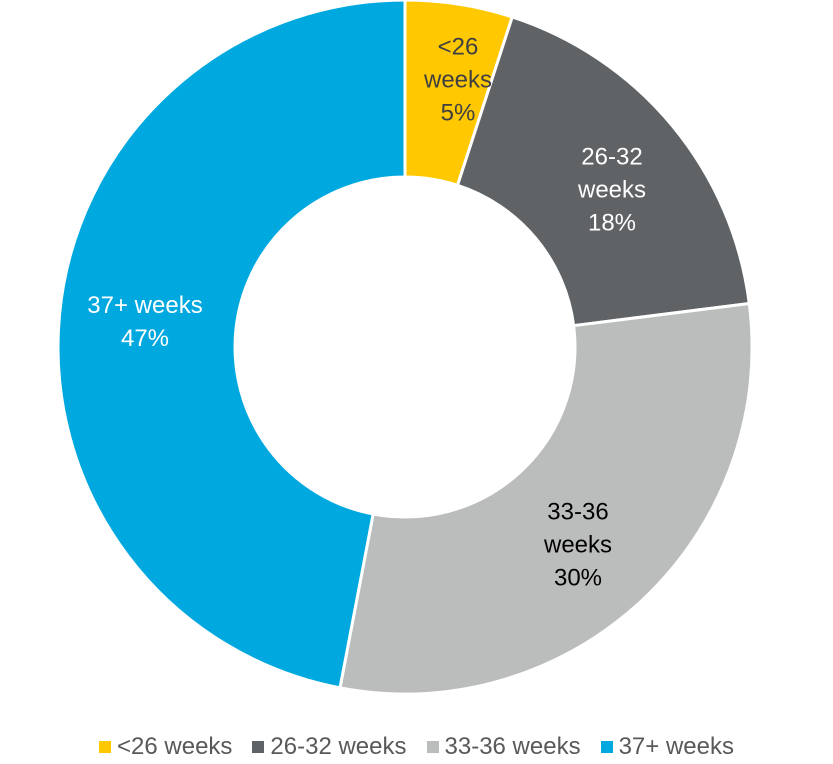 The height and width of the screenshot is (764, 833). I want to click on data-label: <26 weeks 5%, so click(458, 80).